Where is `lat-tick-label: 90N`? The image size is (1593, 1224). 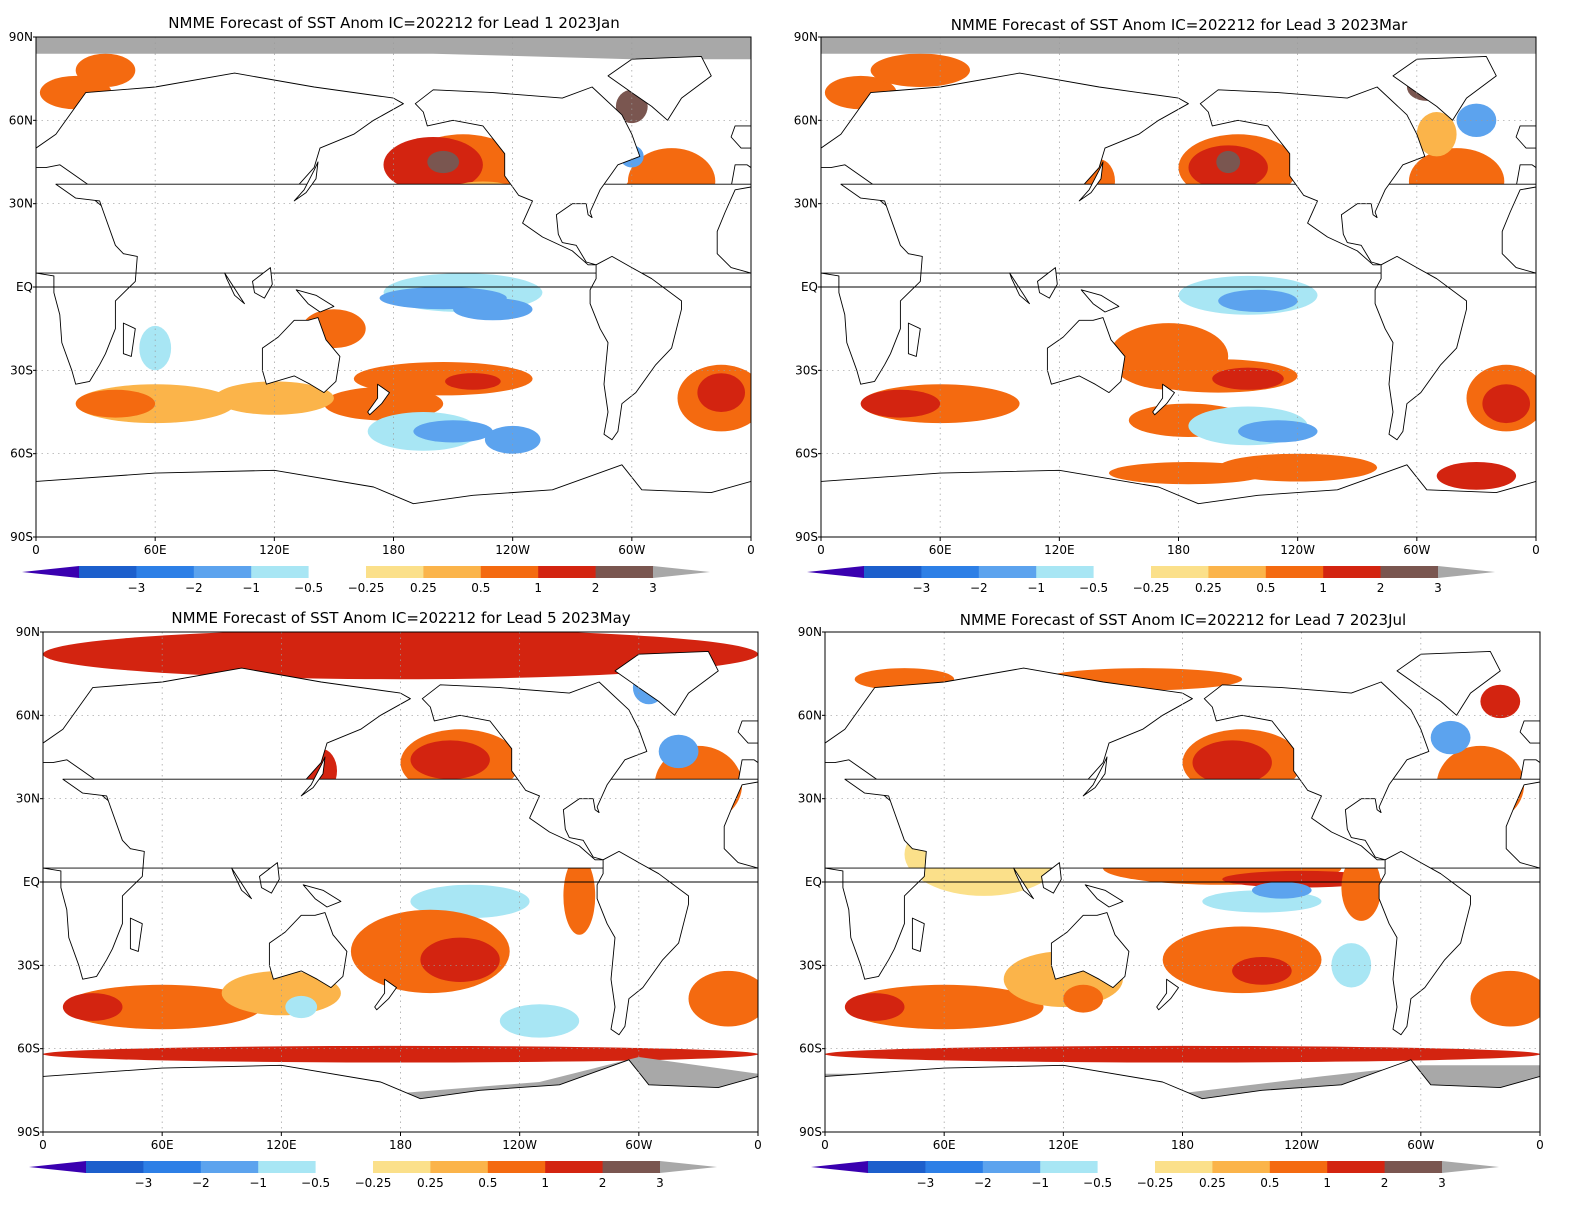
lat-tick-label: 90N is located at coordinates (806, 37).